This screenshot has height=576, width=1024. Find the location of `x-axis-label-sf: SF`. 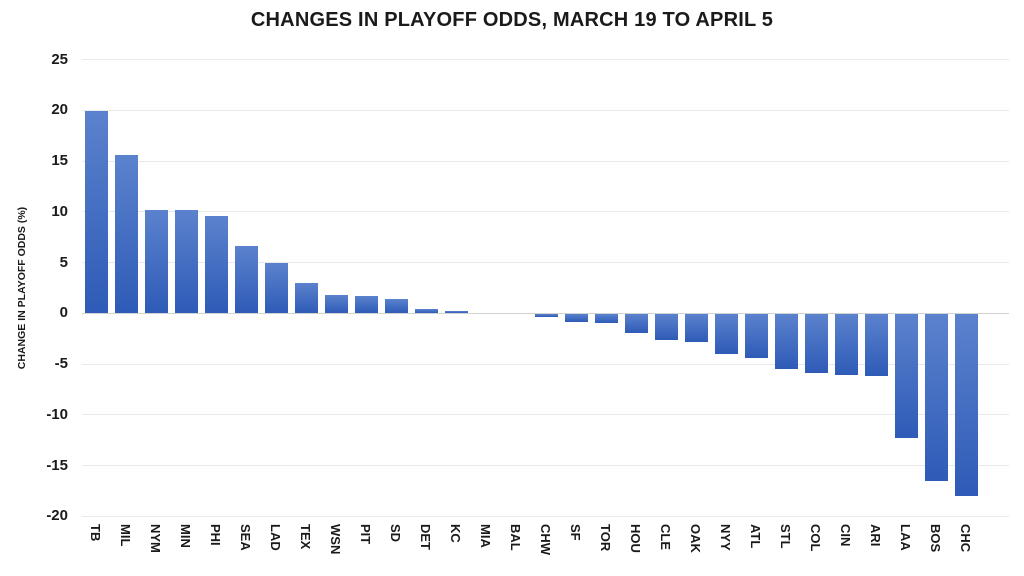

x-axis-label-sf: SF is located at coordinates (575, 532).